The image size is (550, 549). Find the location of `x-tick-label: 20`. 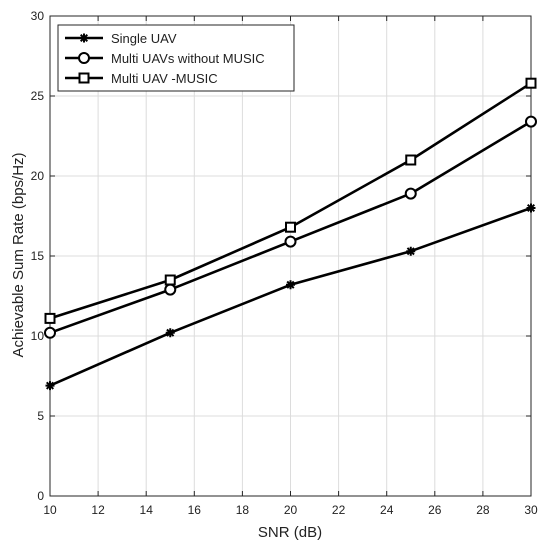

x-tick-label: 20 is located at coordinates (291, 510).